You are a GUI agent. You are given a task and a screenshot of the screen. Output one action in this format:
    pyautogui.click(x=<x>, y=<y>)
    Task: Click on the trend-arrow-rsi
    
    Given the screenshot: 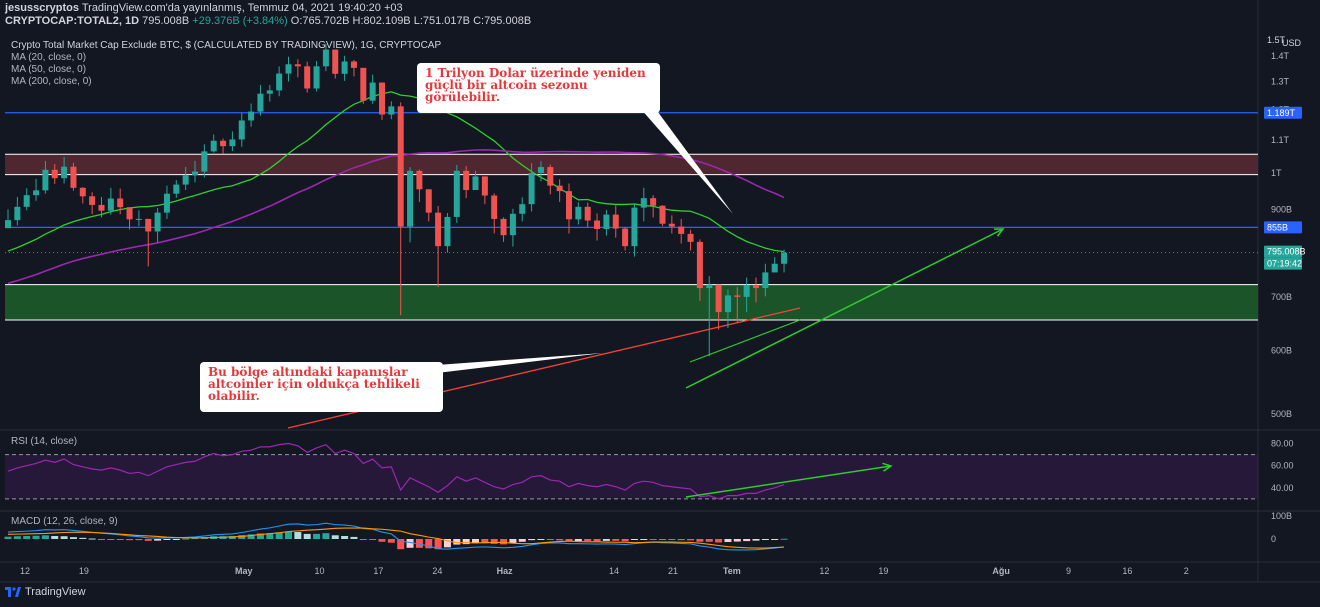 What is the action you would take?
    pyautogui.click(x=788, y=481)
    